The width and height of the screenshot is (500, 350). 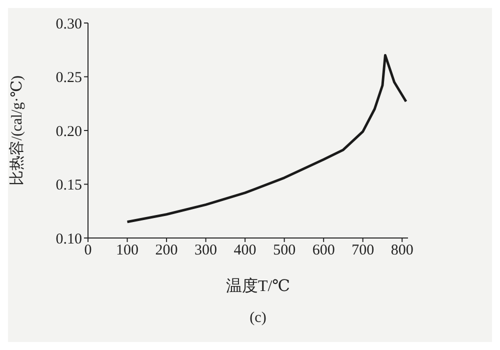 I want to click on x-tick-label: 300, so click(x=206, y=250).